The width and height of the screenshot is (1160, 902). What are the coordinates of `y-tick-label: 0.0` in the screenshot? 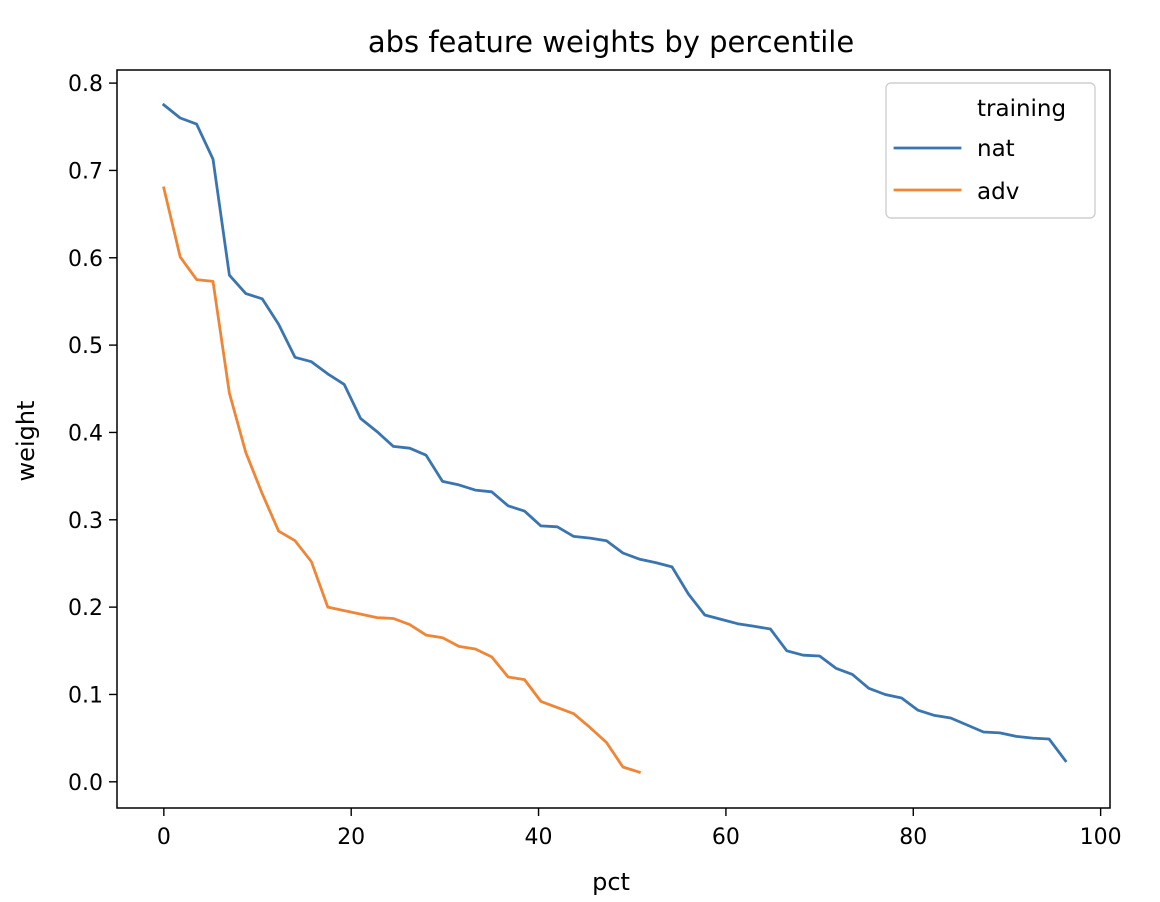 It's located at (85, 783).